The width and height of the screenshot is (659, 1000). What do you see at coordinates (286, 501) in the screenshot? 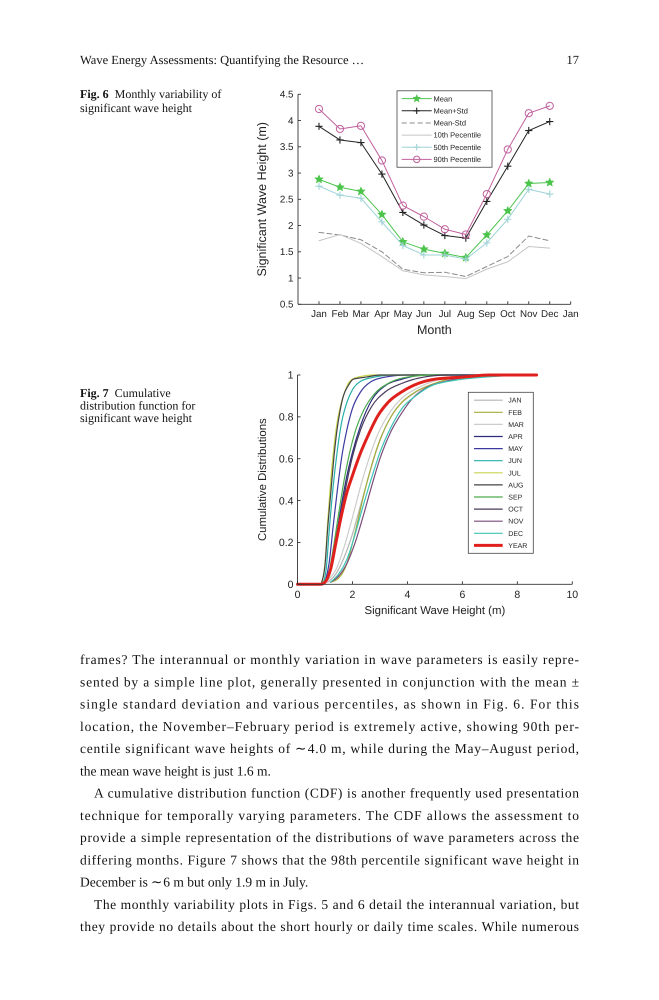
I see `y-tick-label: 0.4` at bounding box center [286, 501].